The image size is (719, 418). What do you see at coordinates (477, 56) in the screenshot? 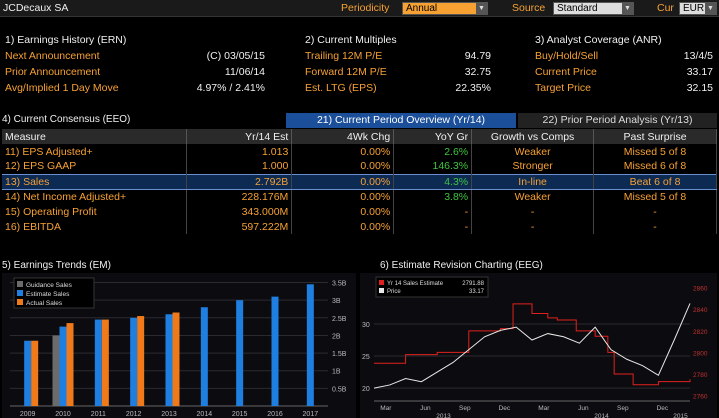
I see `trailing-pe-value: 94.79` at bounding box center [477, 56].